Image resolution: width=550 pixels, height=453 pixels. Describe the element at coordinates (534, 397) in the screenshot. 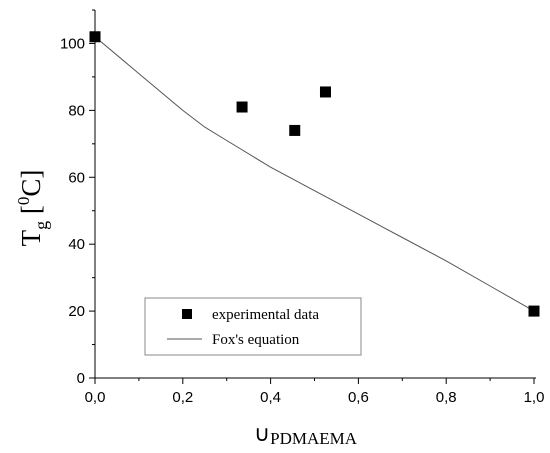

I see `x-tick-label: 1,0` at that location.